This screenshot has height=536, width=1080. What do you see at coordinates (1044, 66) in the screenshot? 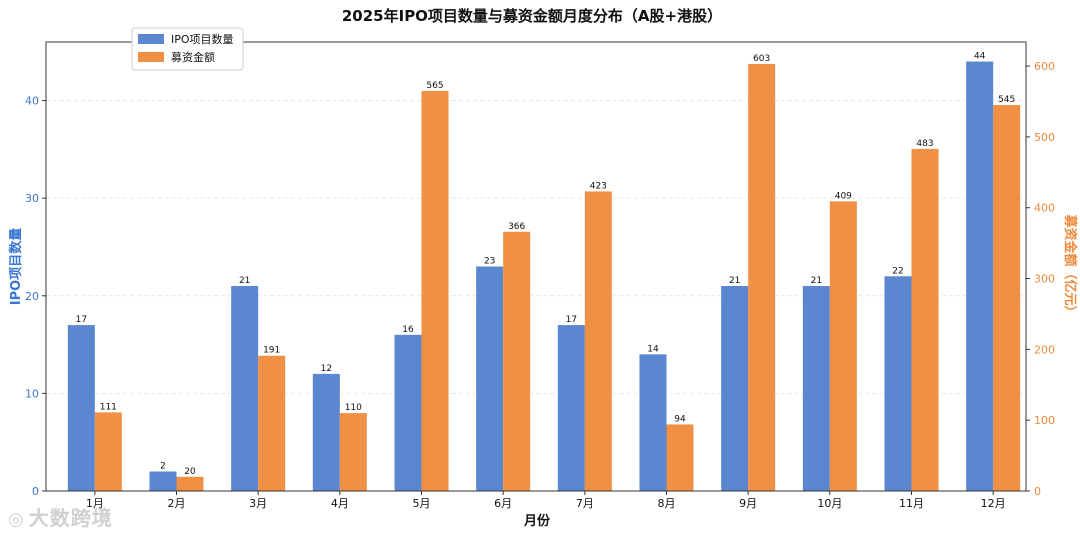
I see `y-tick-label-right: 600` at bounding box center [1044, 66].